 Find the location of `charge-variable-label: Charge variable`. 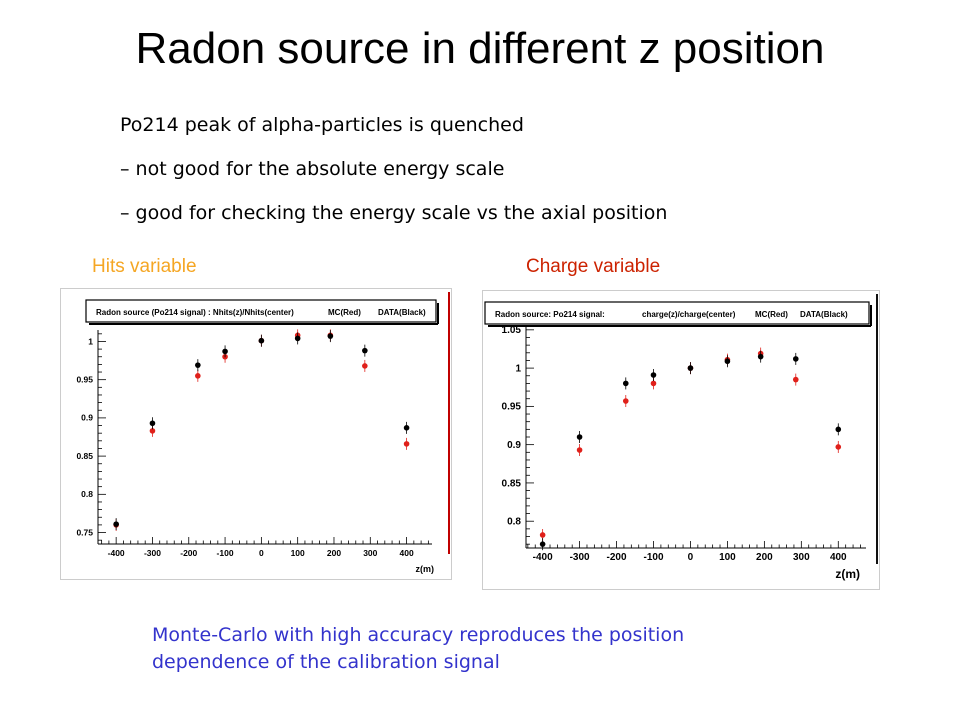

charge-variable-label: Charge variable is located at coordinates (593, 266).